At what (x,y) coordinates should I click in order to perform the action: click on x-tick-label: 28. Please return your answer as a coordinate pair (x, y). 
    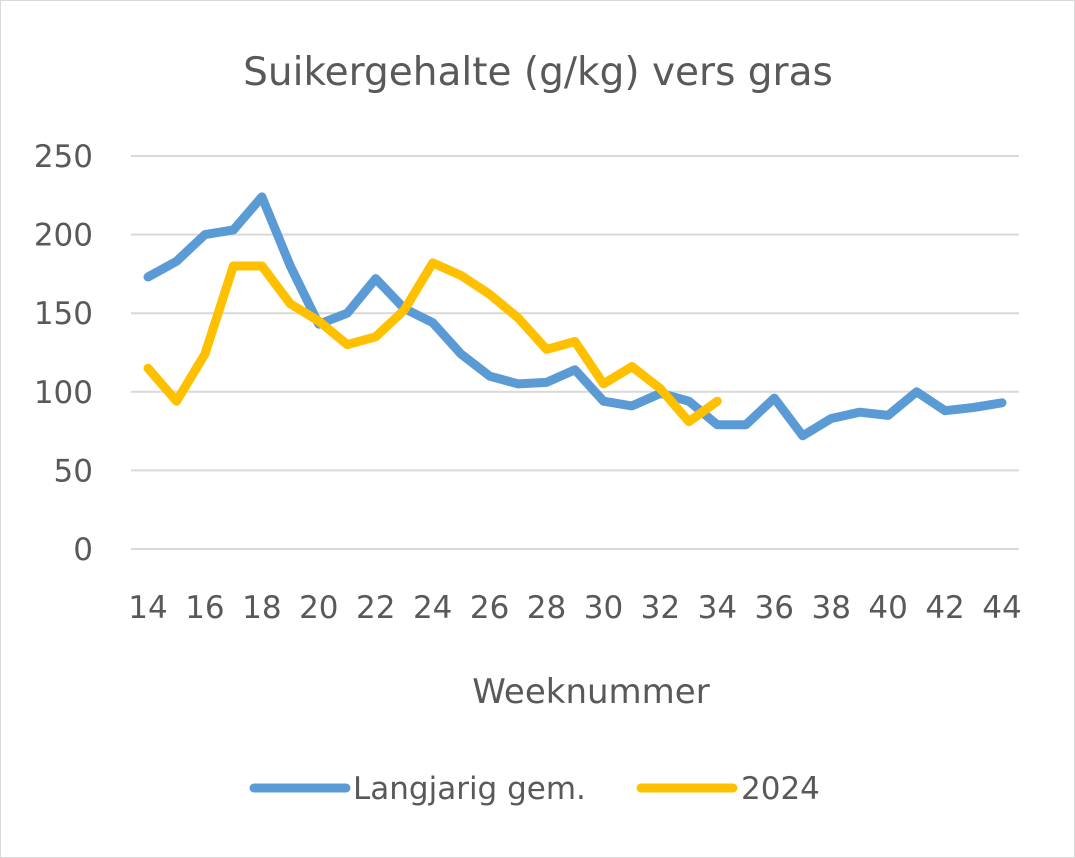
    Looking at the image, I should click on (546, 608).